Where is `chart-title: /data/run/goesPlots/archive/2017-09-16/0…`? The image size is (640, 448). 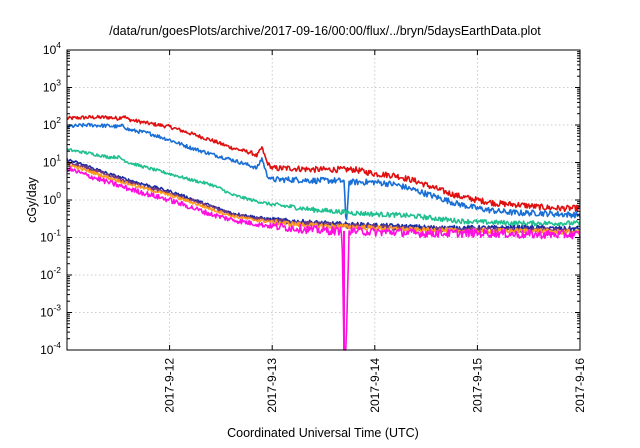
chart-title: /data/run/goesPlots/archive/2017-09-16/0… is located at coordinates (325, 31).